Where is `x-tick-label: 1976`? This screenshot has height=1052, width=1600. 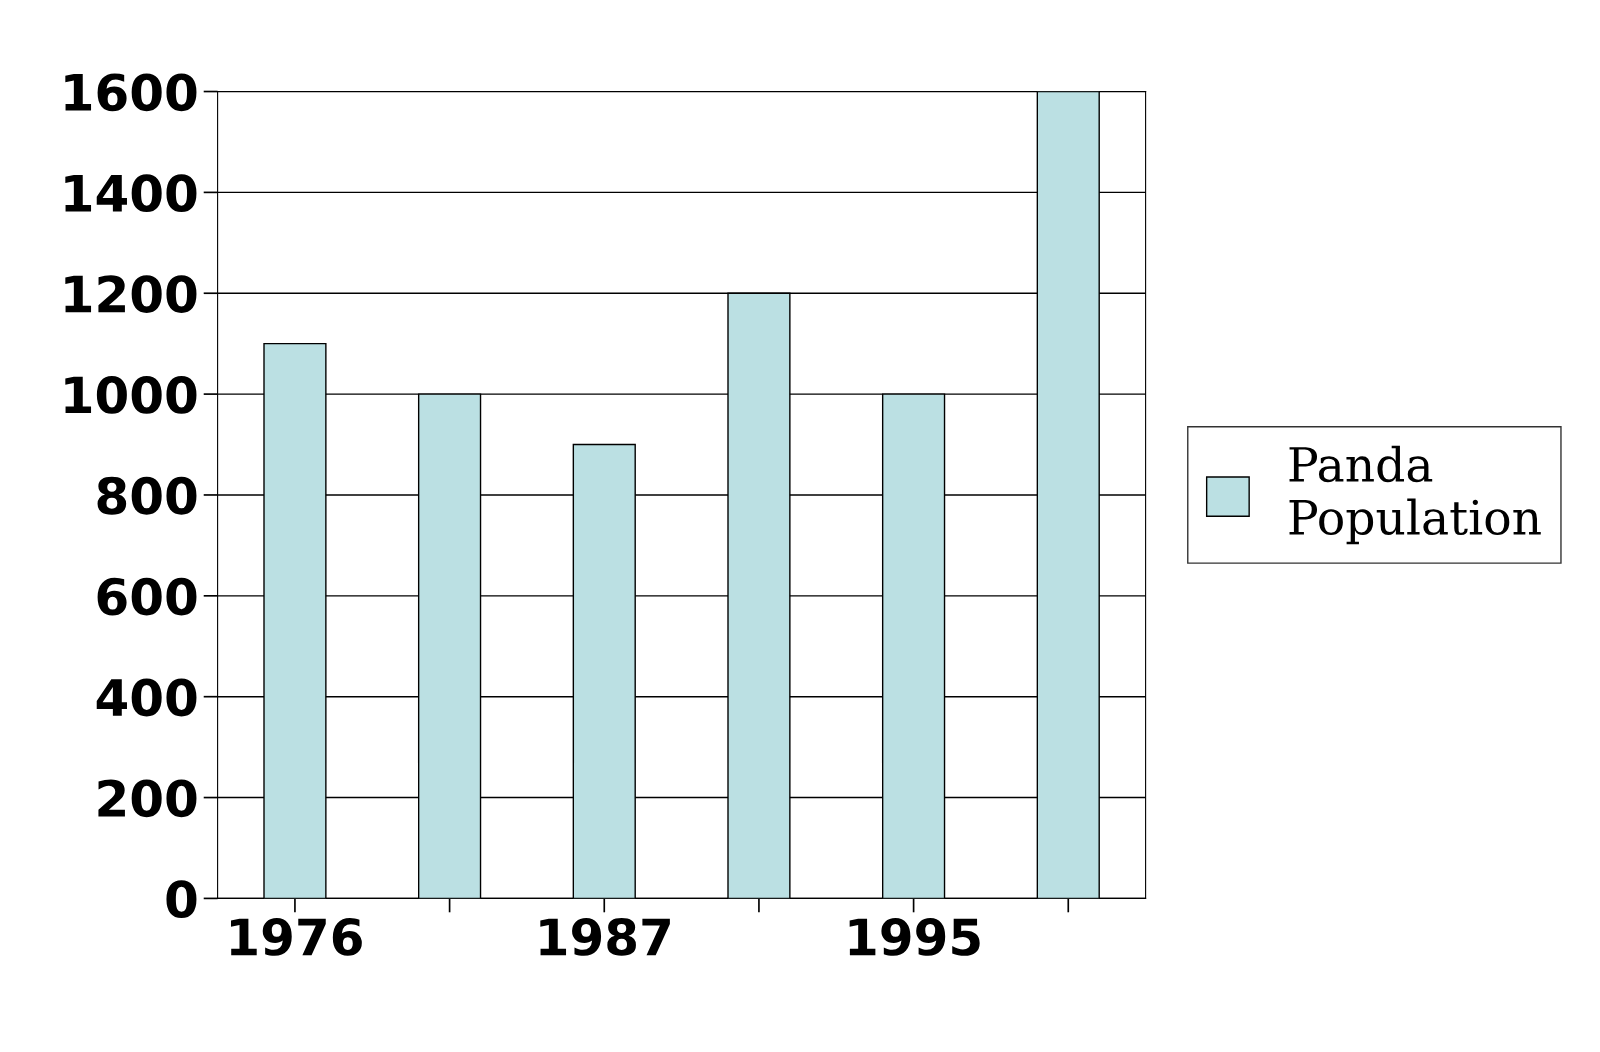
x-tick-label: 1976 is located at coordinates (296, 937).